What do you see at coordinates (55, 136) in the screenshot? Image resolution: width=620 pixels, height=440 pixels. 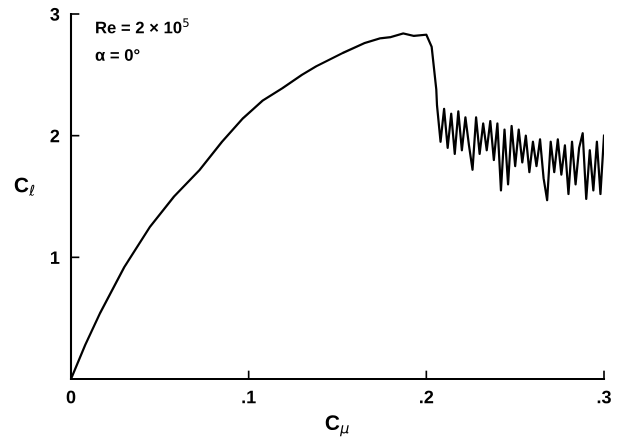 I see `y-tick-label: 2` at bounding box center [55, 136].